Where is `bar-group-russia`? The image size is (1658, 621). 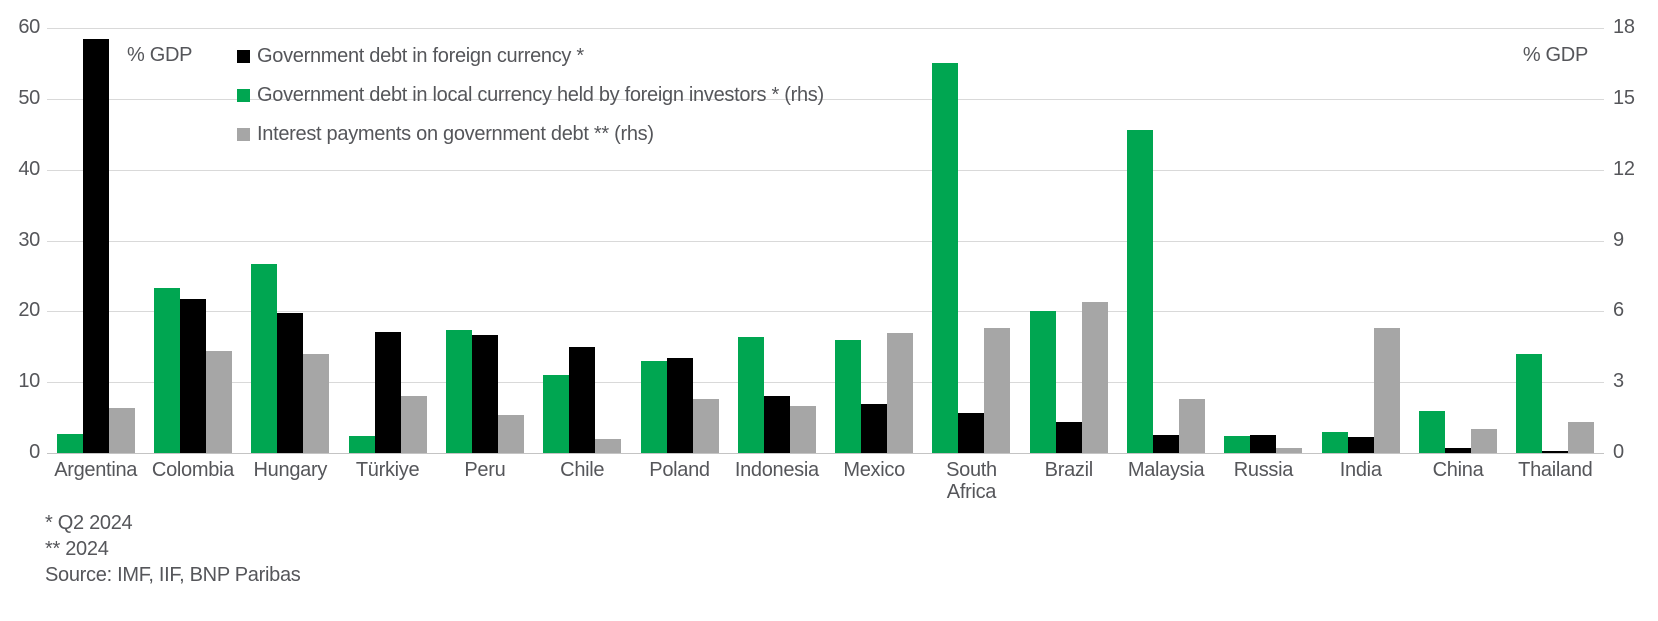
bar-group-russia is located at coordinates (1263, 240).